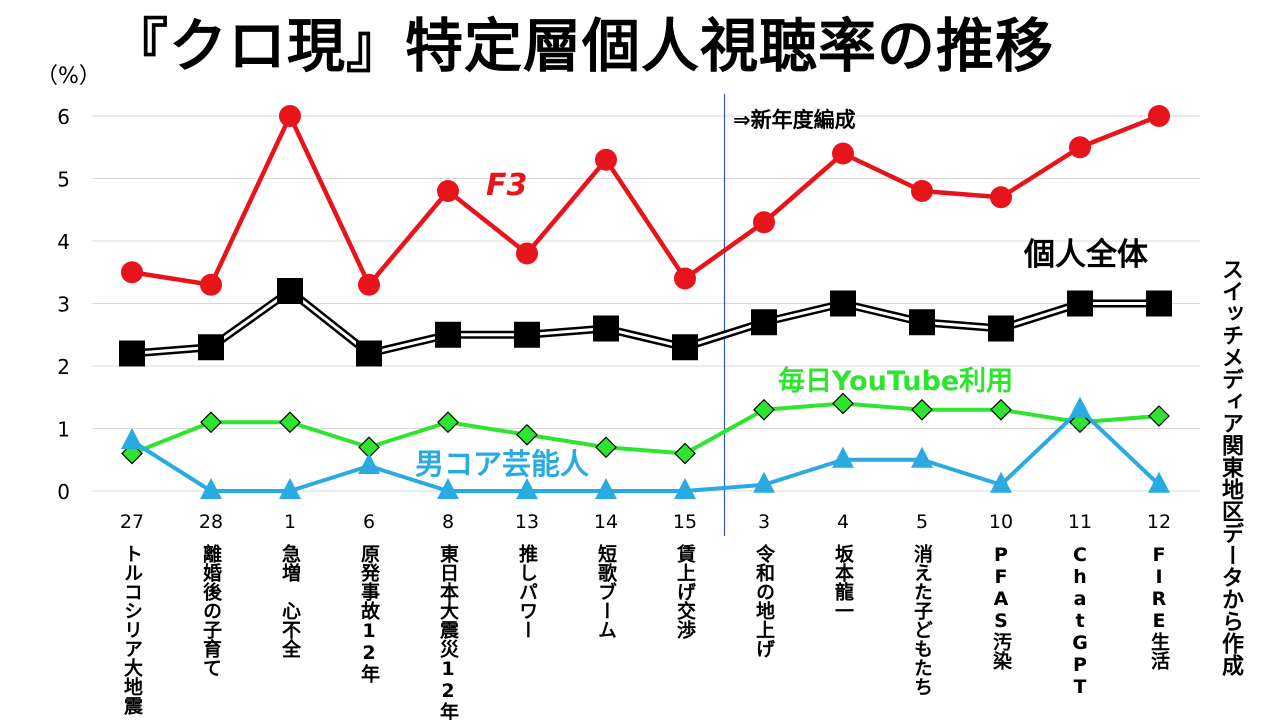 Image resolution: width=1280 pixels, height=720 pixels. Describe the element at coordinates (211, 522) in the screenshot. I see `x-date-label: 28` at that location.